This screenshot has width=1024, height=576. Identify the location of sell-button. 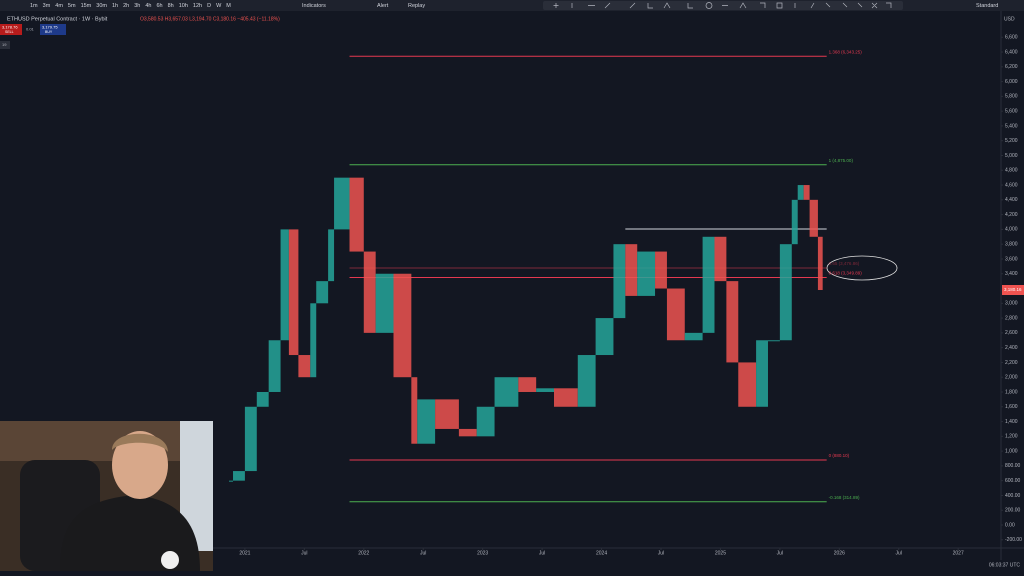
(11, 29).